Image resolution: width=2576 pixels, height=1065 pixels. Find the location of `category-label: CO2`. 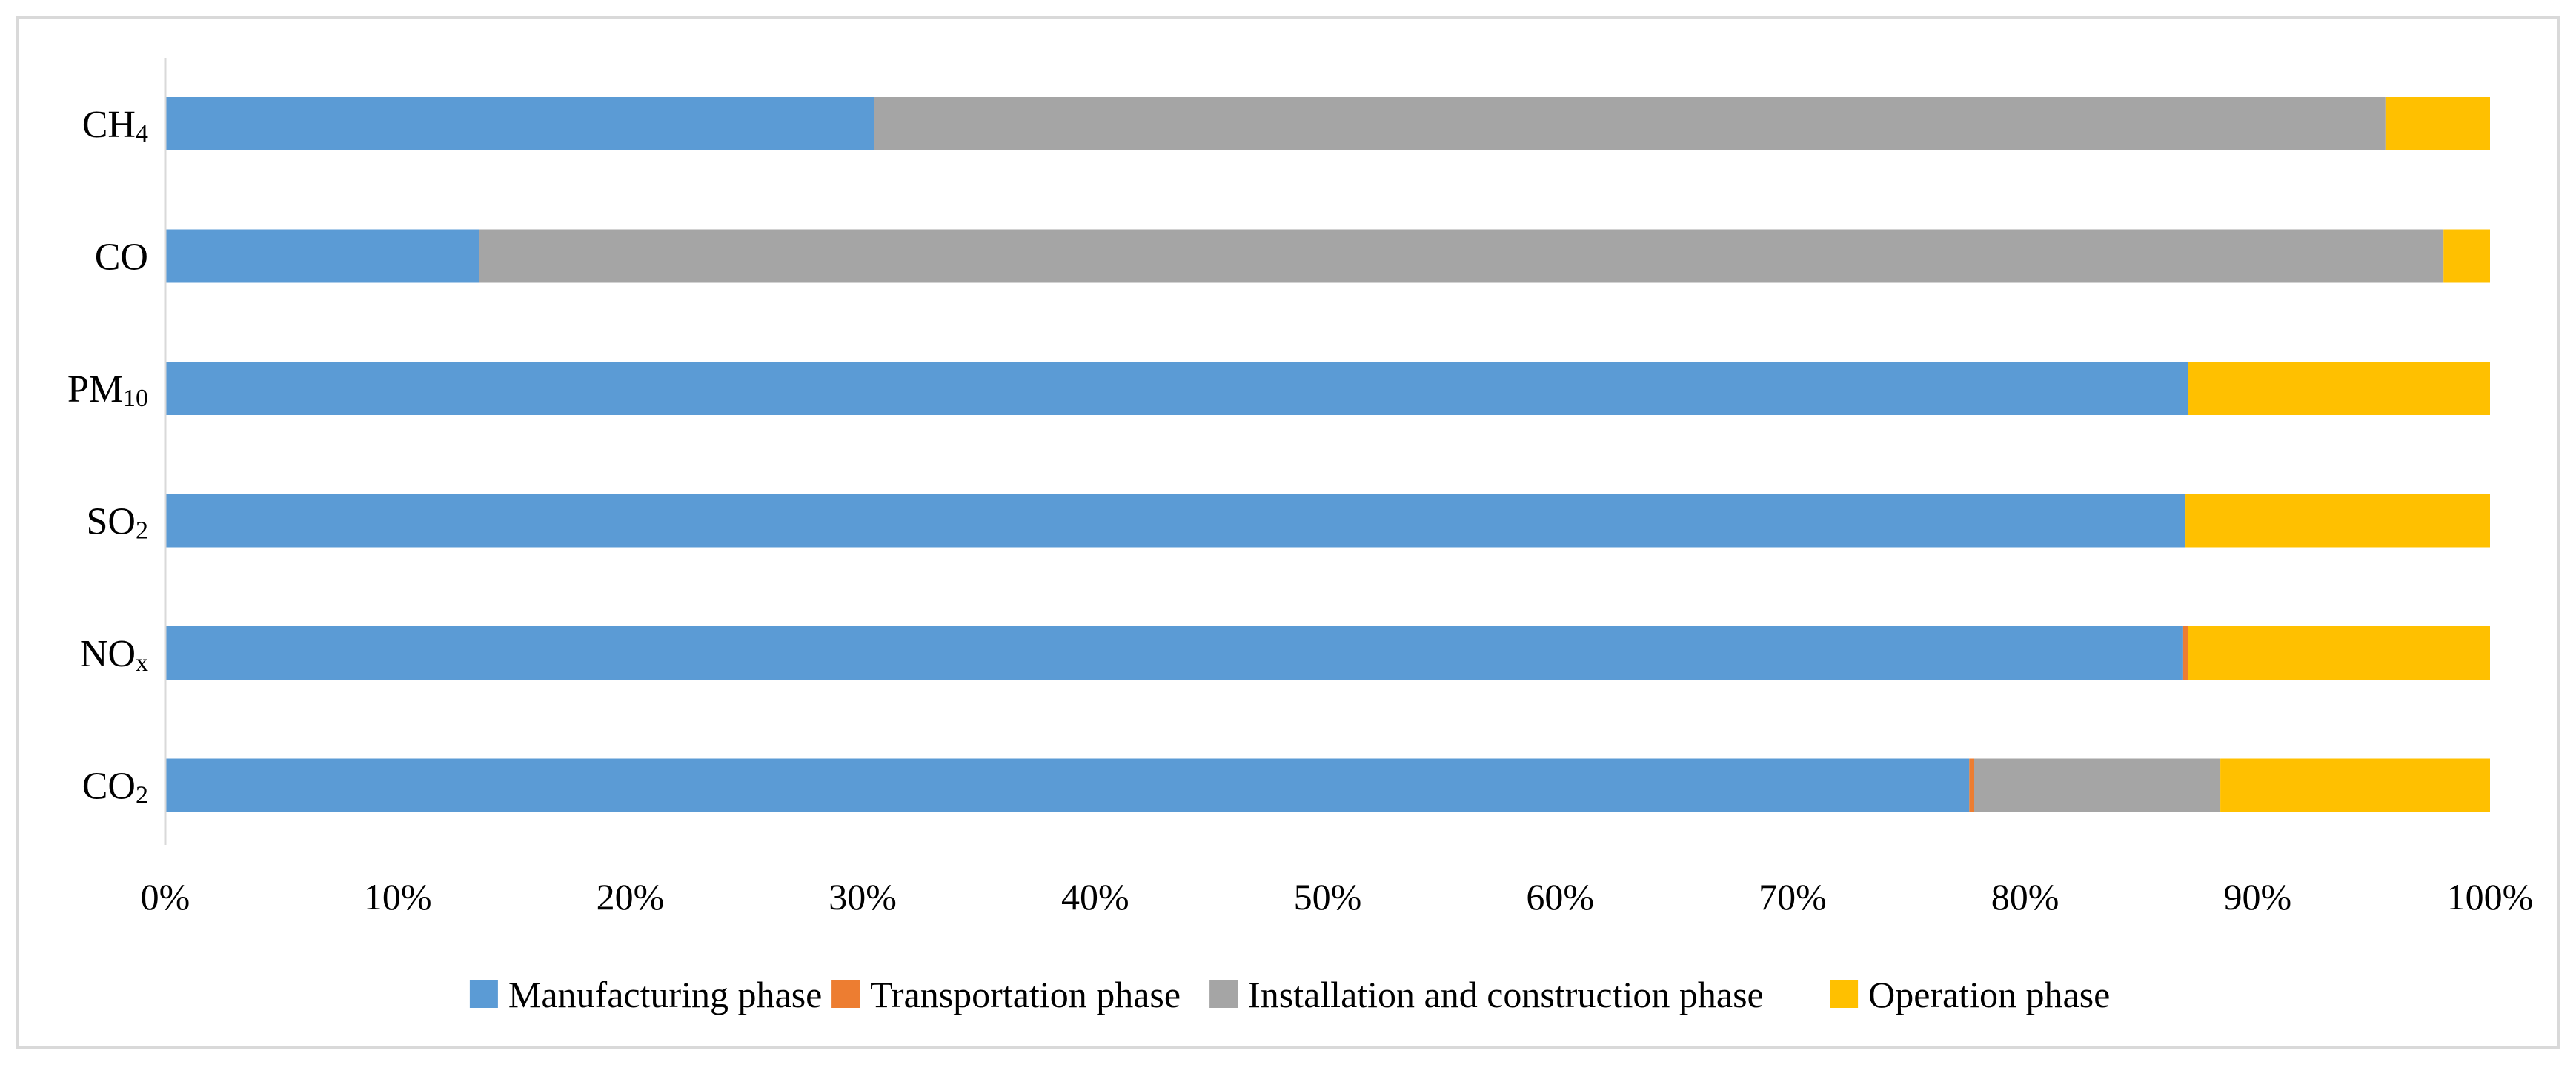

category-label: CO2 is located at coordinates (115, 787).